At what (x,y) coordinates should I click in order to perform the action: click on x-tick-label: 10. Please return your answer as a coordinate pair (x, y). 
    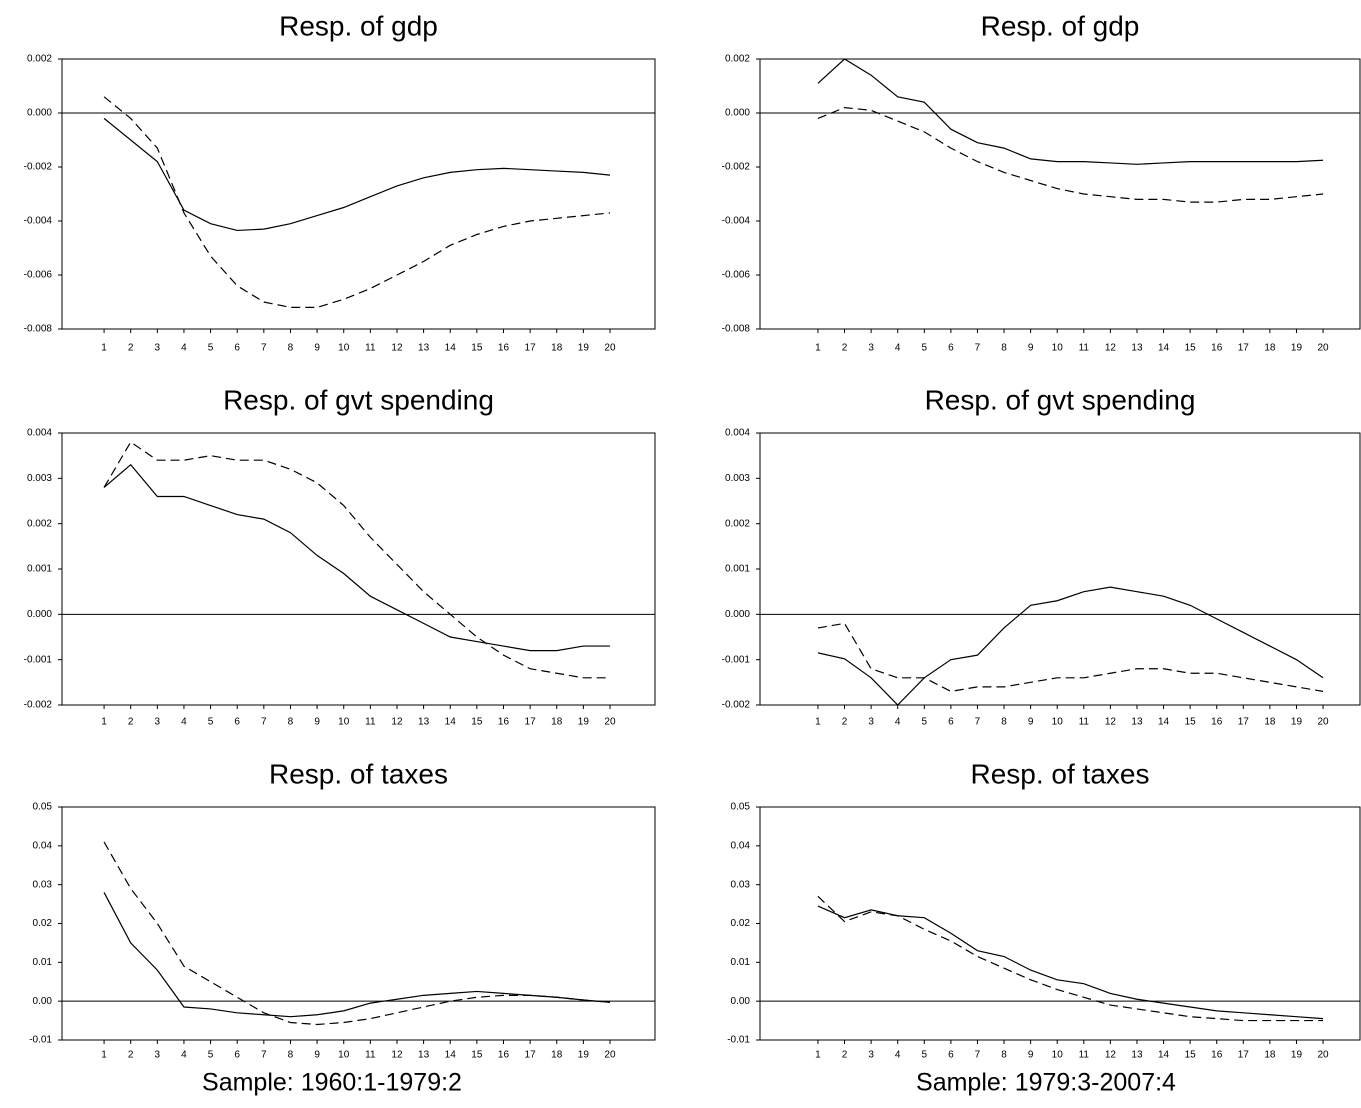
    Looking at the image, I should click on (344, 1055).